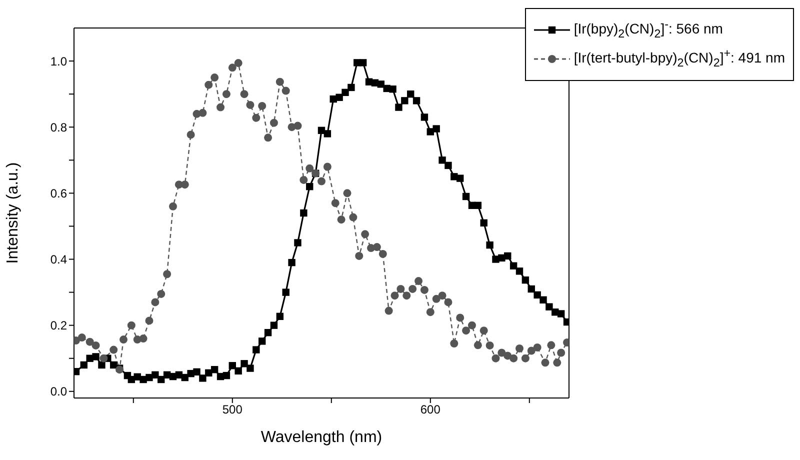 This screenshot has width=800, height=460. Describe the element at coordinates (232, 409) in the screenshot. I see `x-tick-label: 500` at that location.